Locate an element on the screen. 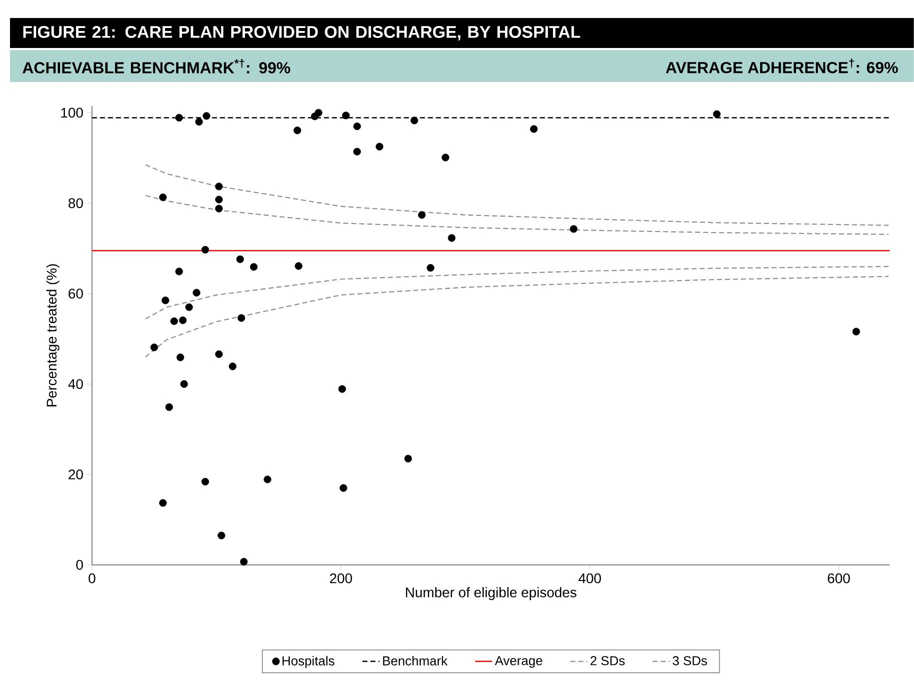  legend-label: Benchmark is located at coordinates (415, 661).